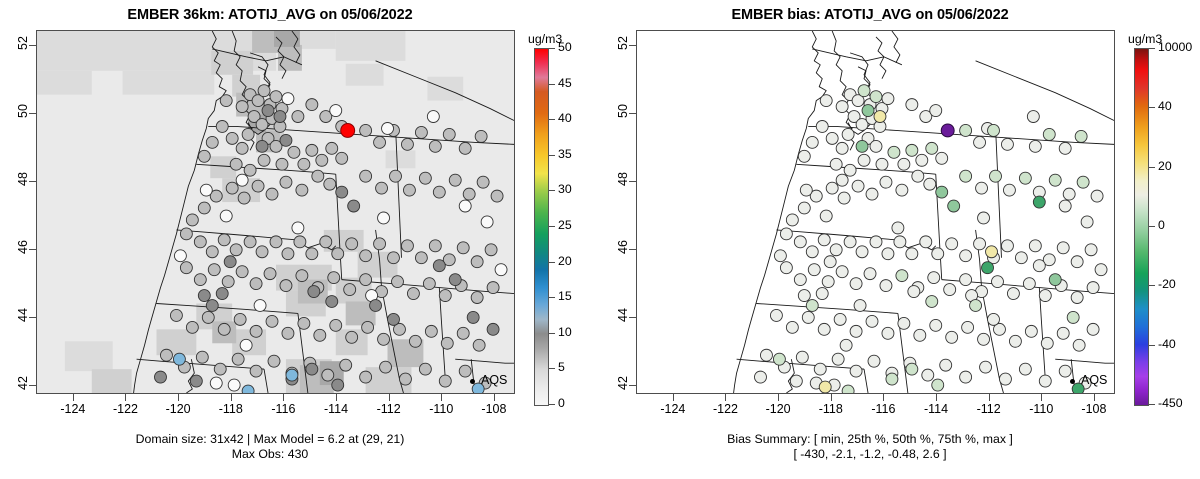 Image resolution: width=1200 pixels, height=479 pixels. Describe the element at coordinates (178, 409) in the screenshot. I see `x-tick-label: -120` at that location.